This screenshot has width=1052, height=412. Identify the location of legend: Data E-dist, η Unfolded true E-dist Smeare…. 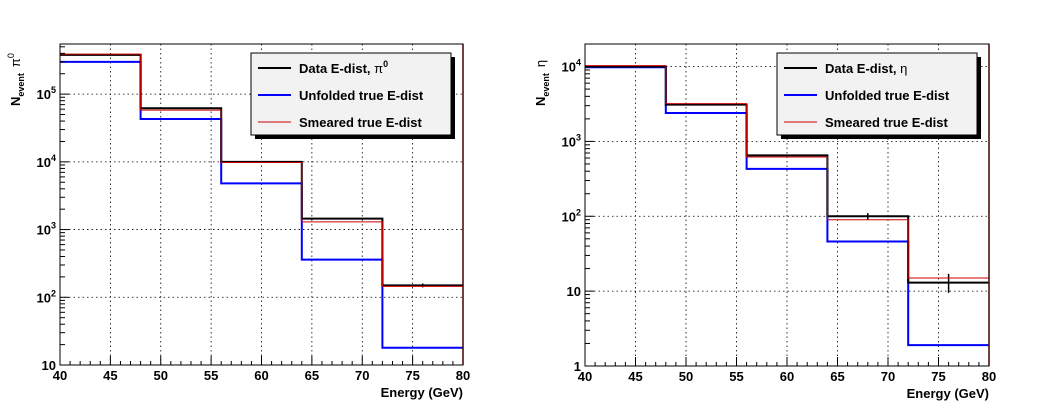
(878, 95).